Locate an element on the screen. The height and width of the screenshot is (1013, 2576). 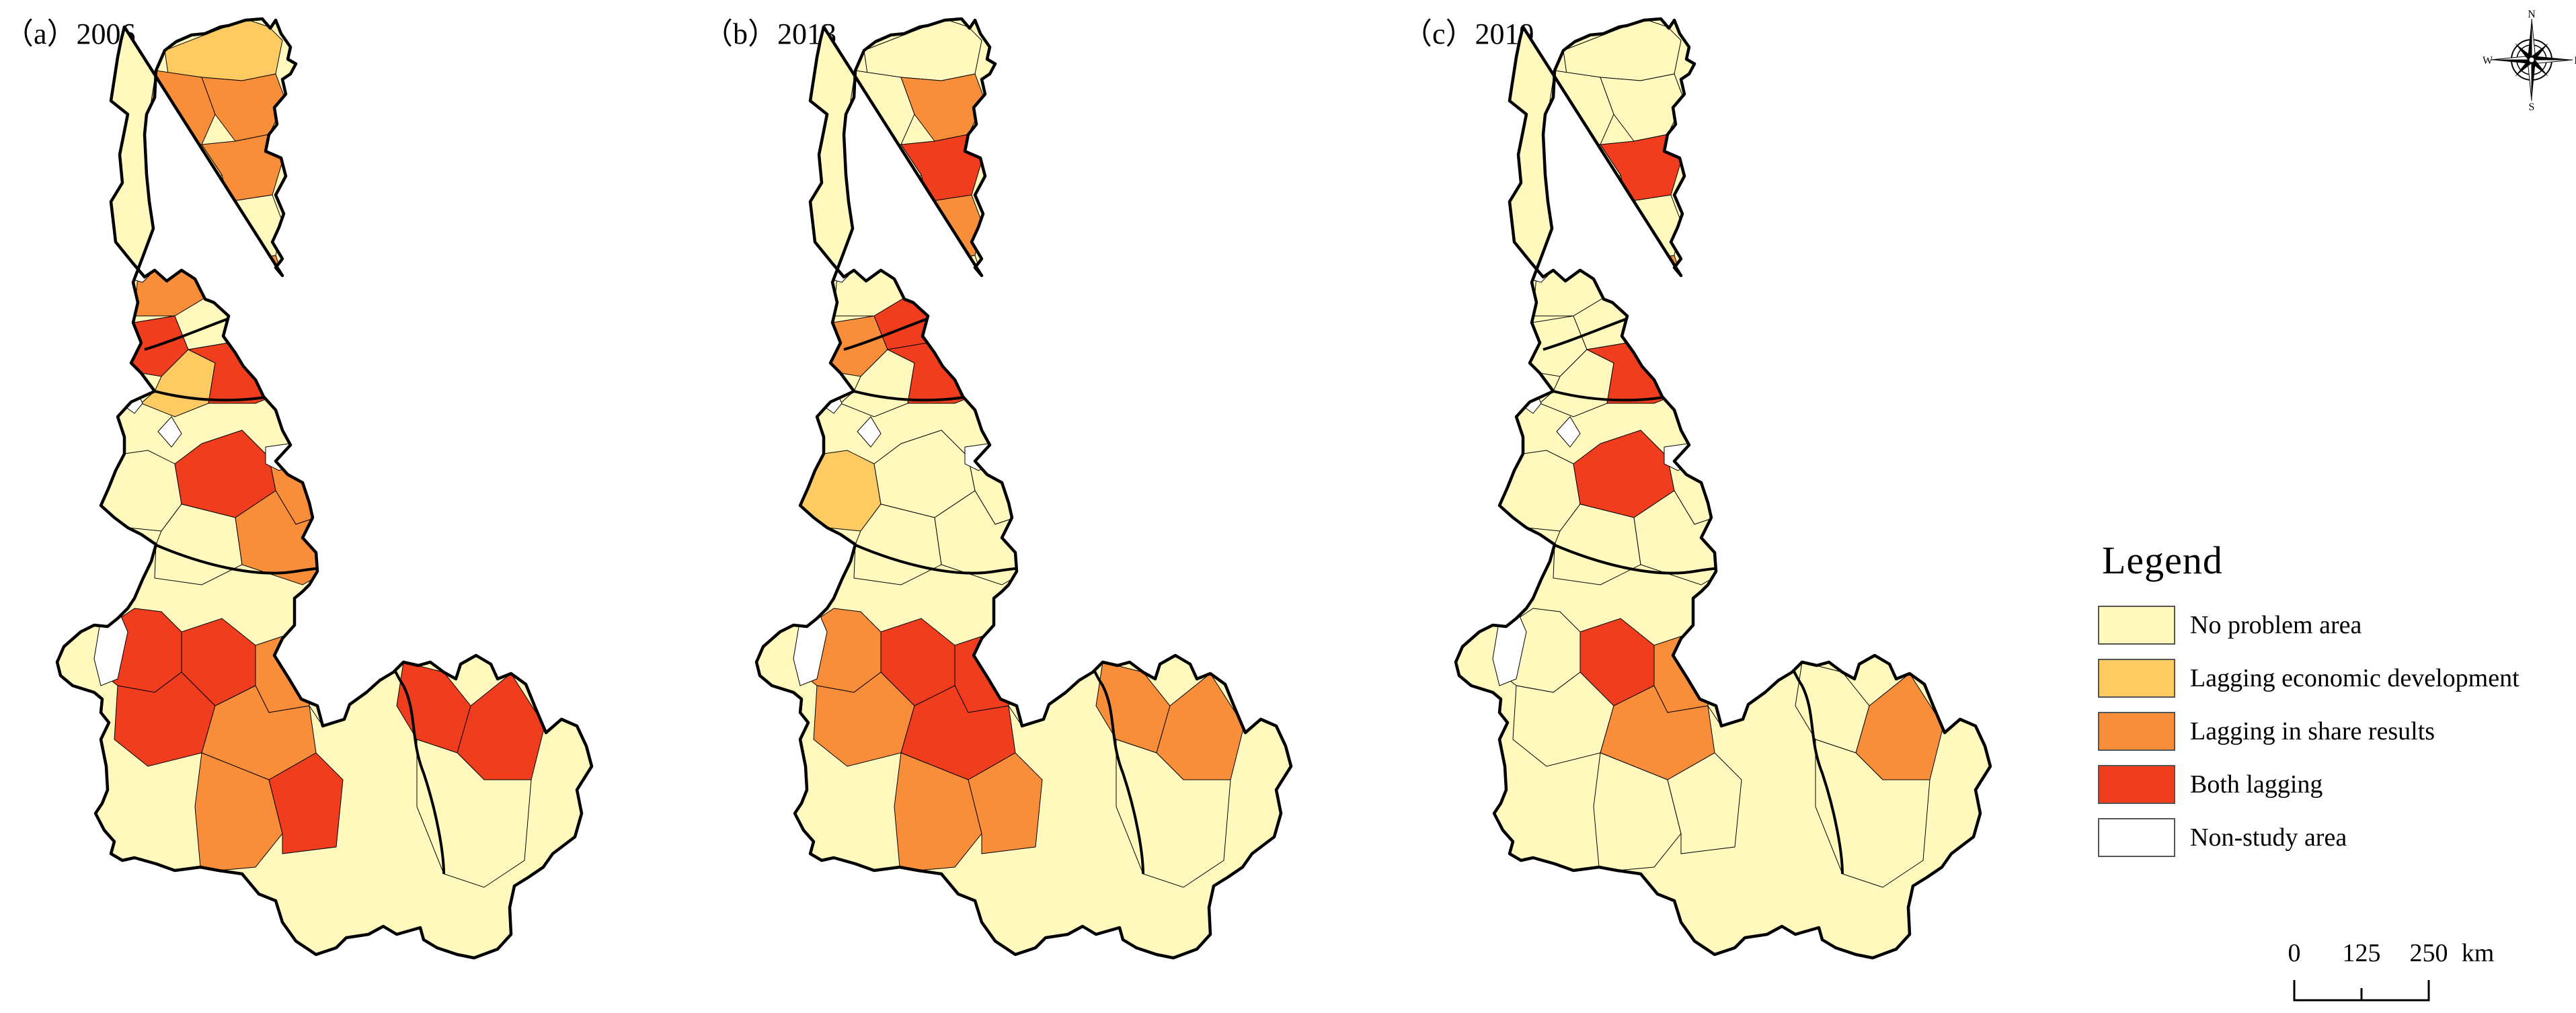
compass-s: S is located at coordinates (2532, 106).